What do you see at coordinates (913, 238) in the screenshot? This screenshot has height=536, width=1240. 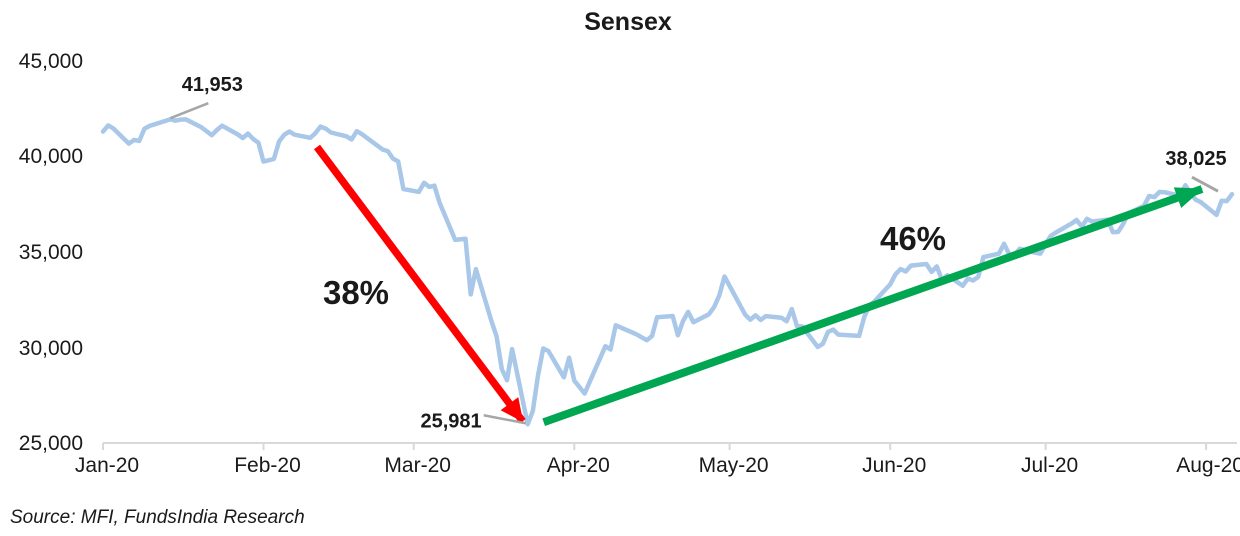 I see `recovery-percent-label: 46%` at bounding box center [913, 238].